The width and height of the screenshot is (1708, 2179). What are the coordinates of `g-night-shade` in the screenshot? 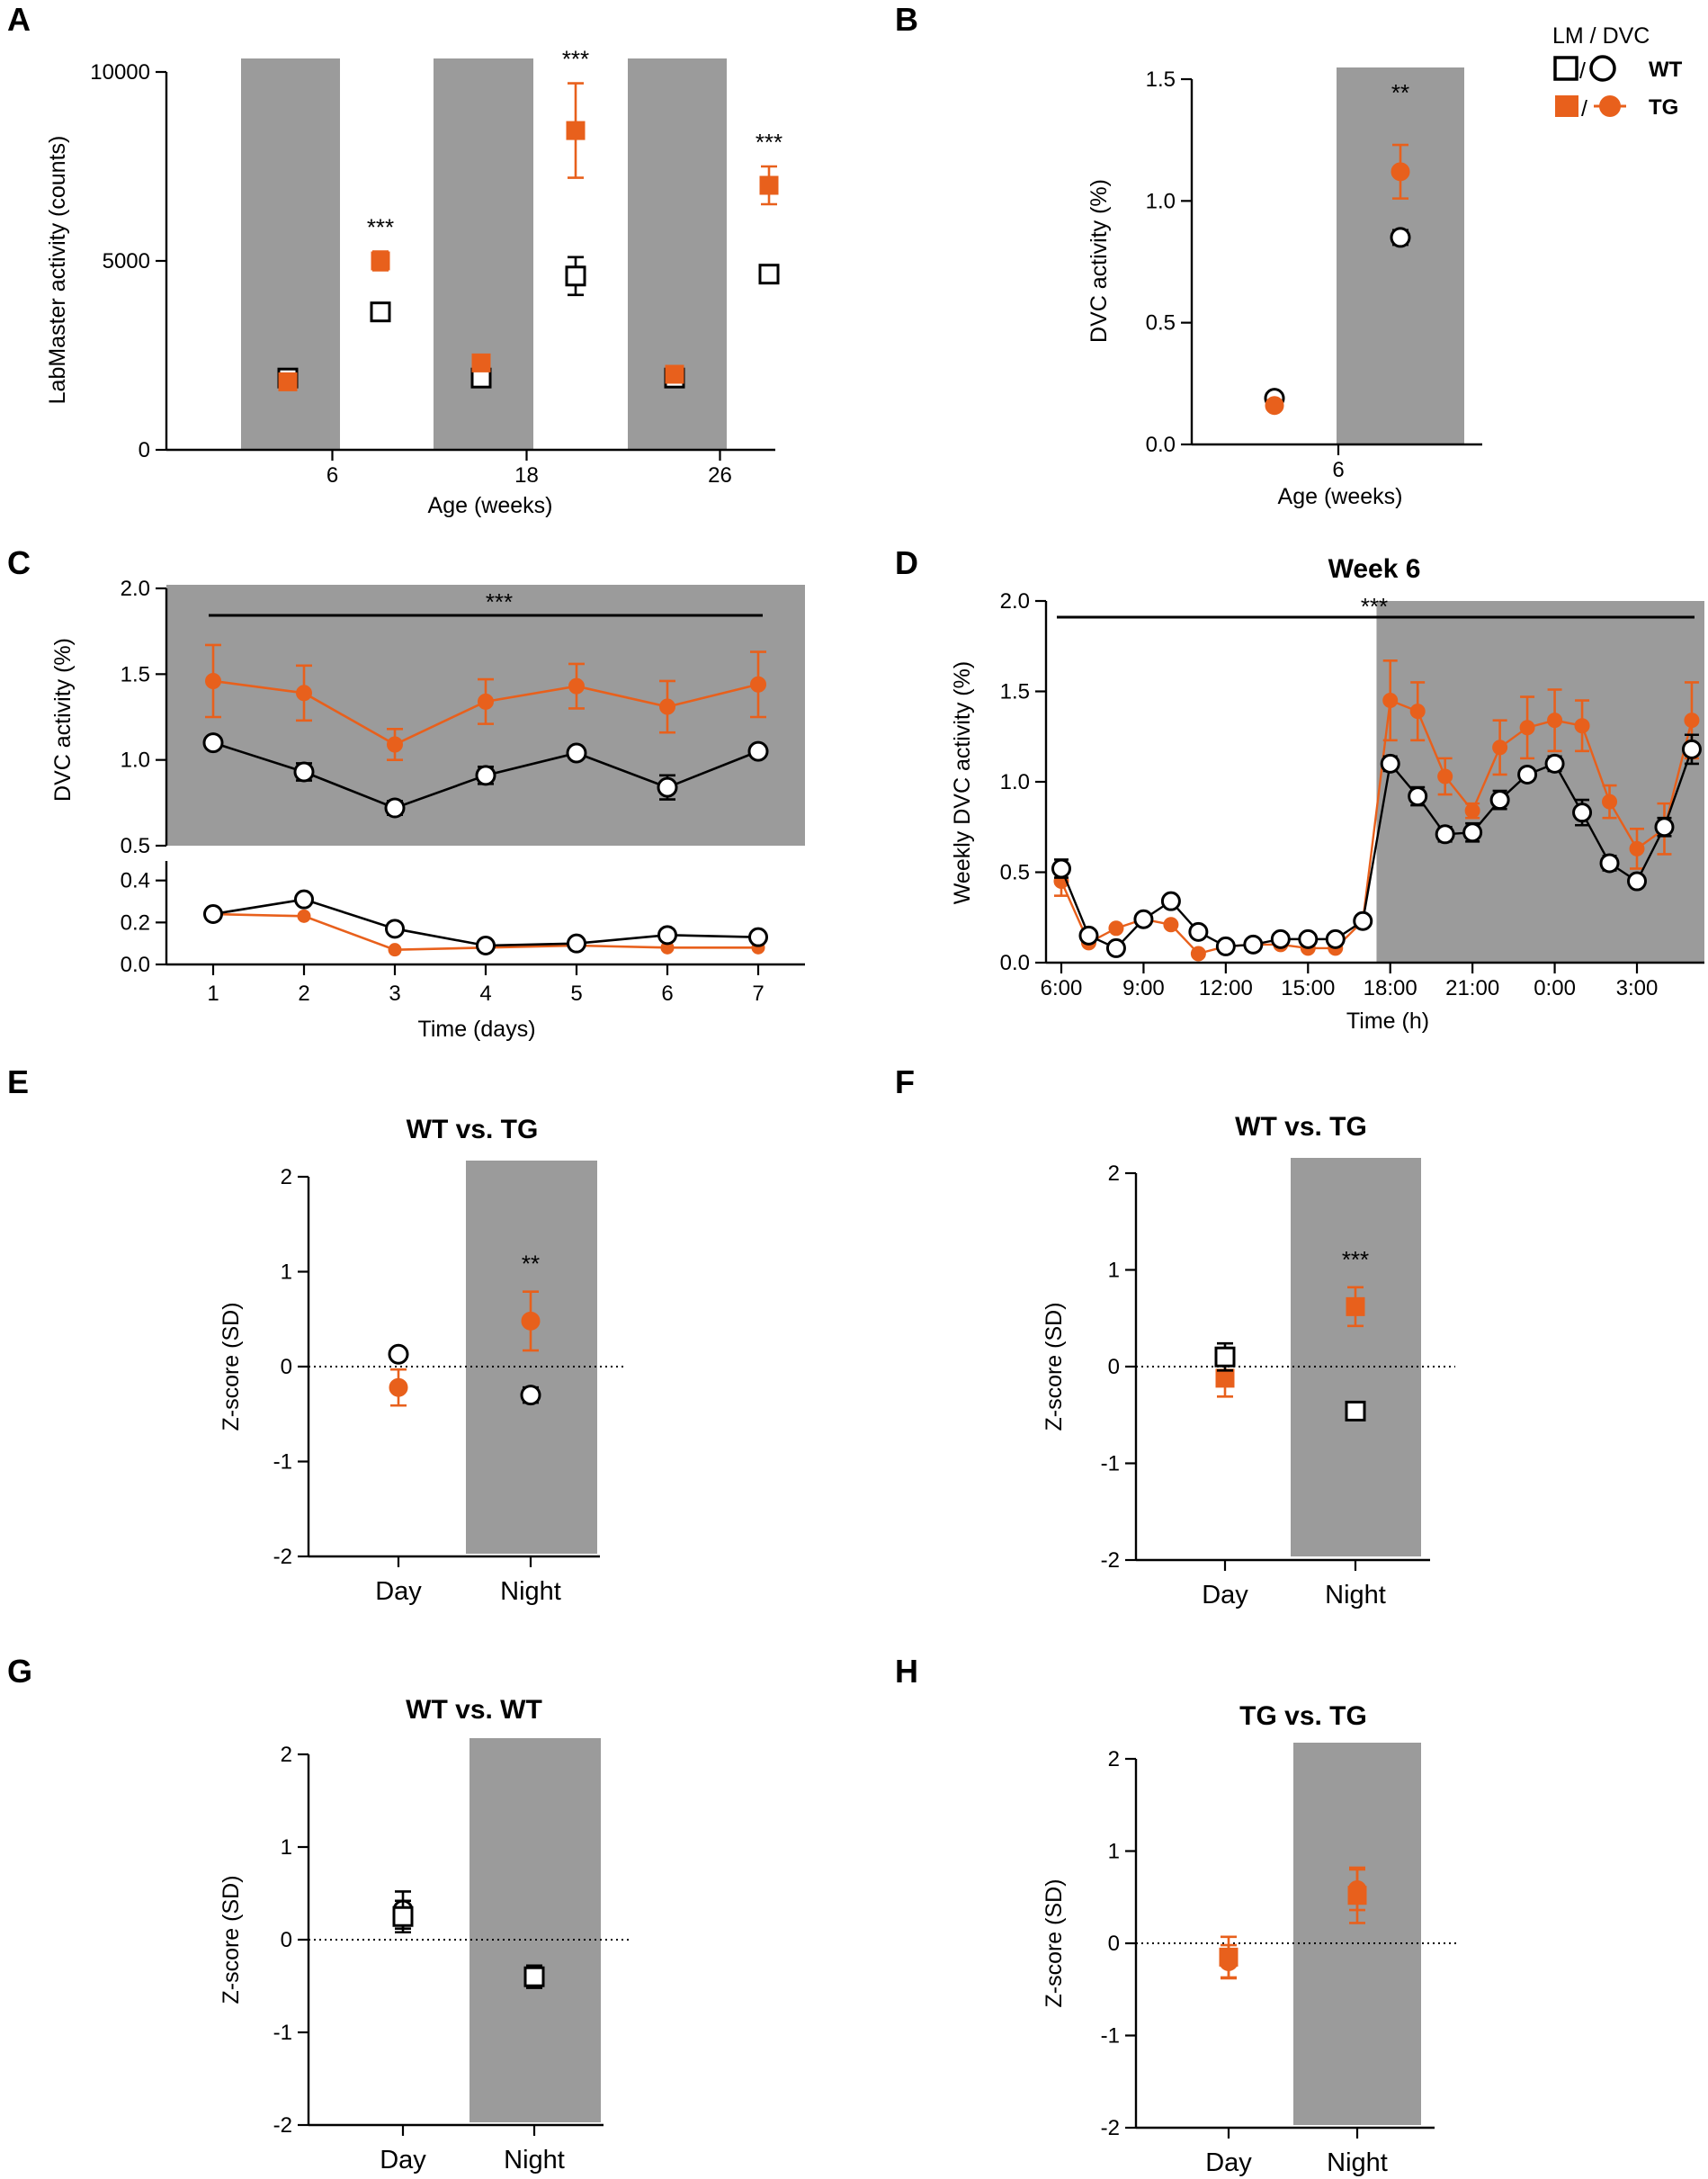 It's located at (535, 1930).